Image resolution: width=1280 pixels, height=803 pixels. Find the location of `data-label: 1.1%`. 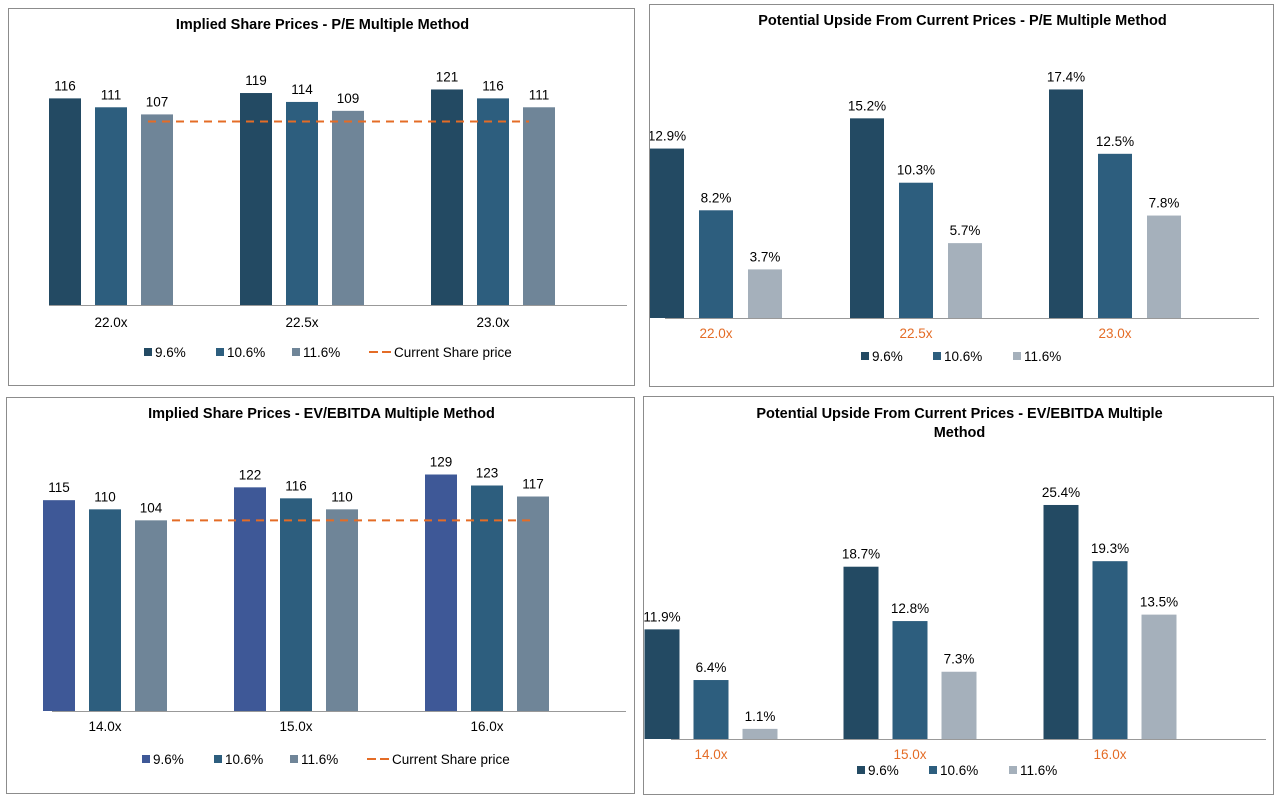

data-label: 1.1% is located at coordinates (760, 716).